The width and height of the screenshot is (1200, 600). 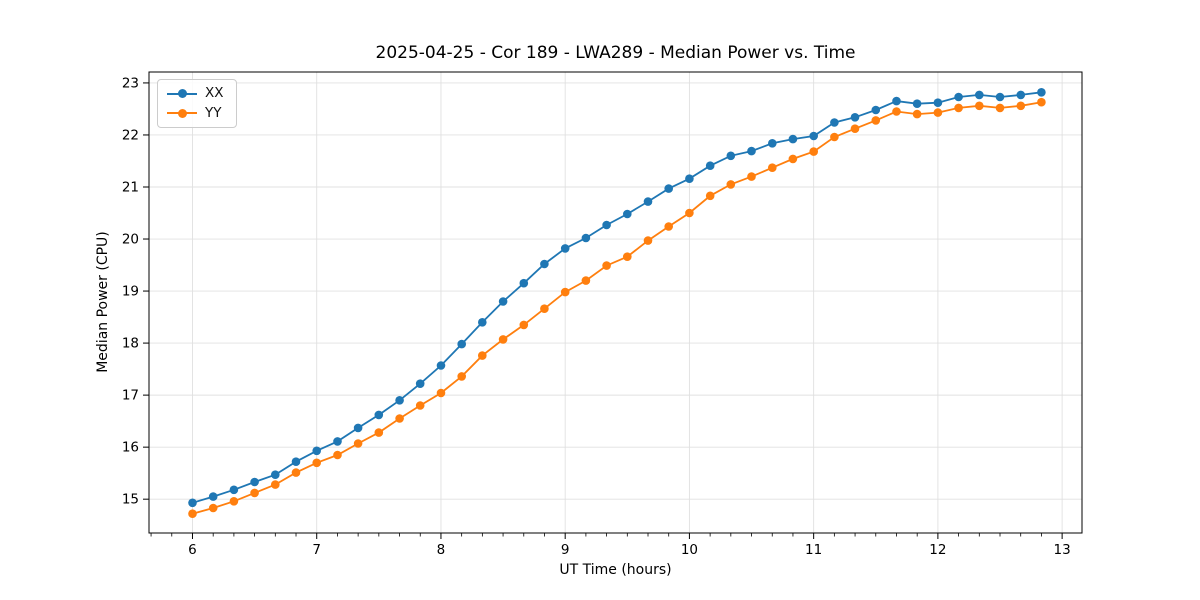 I want to click on legend-item-YY: YY, so click(x=195, y=113).